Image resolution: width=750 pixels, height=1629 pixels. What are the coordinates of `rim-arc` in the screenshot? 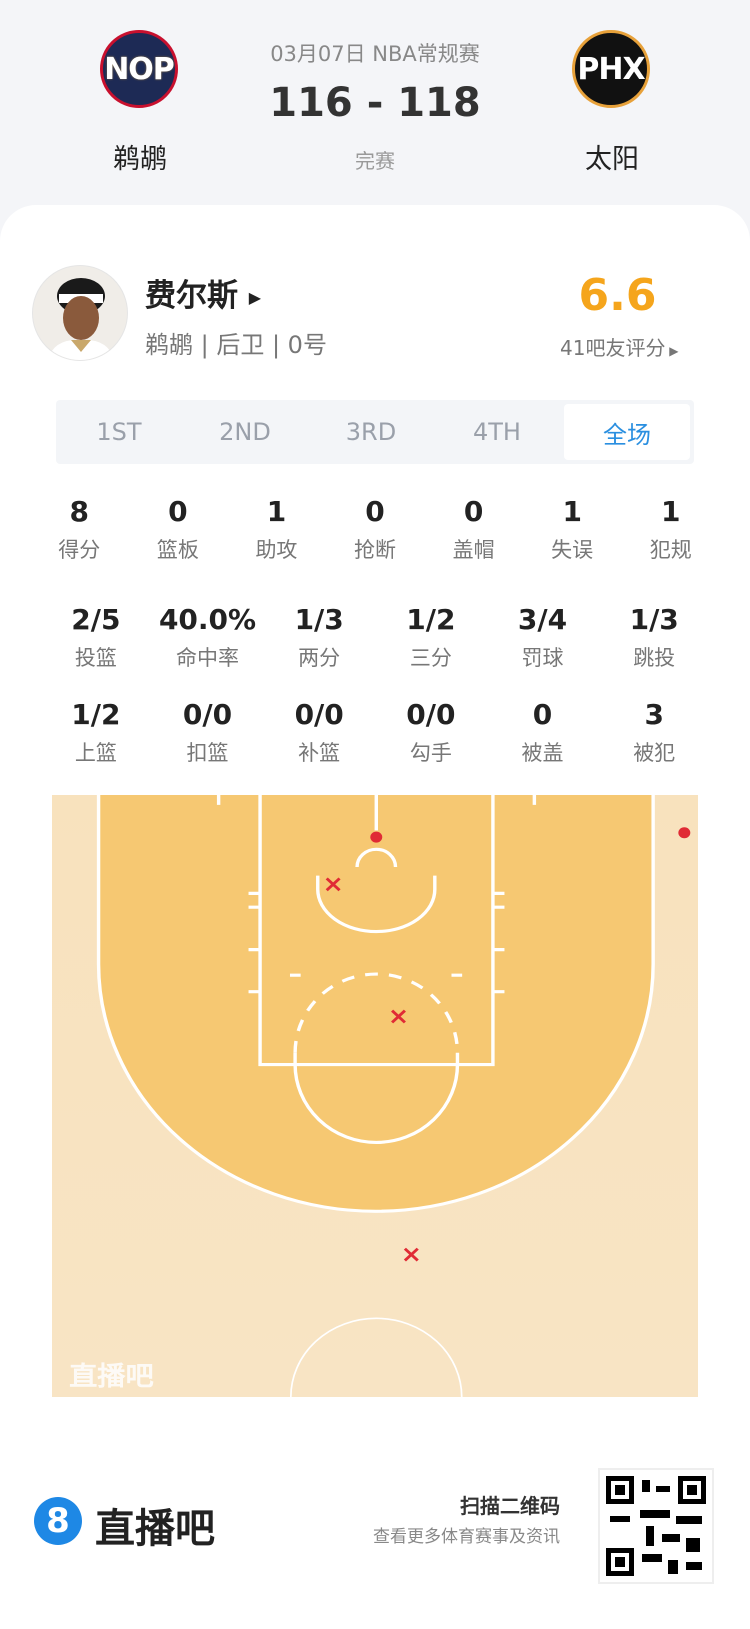 It's located at (376, 904).